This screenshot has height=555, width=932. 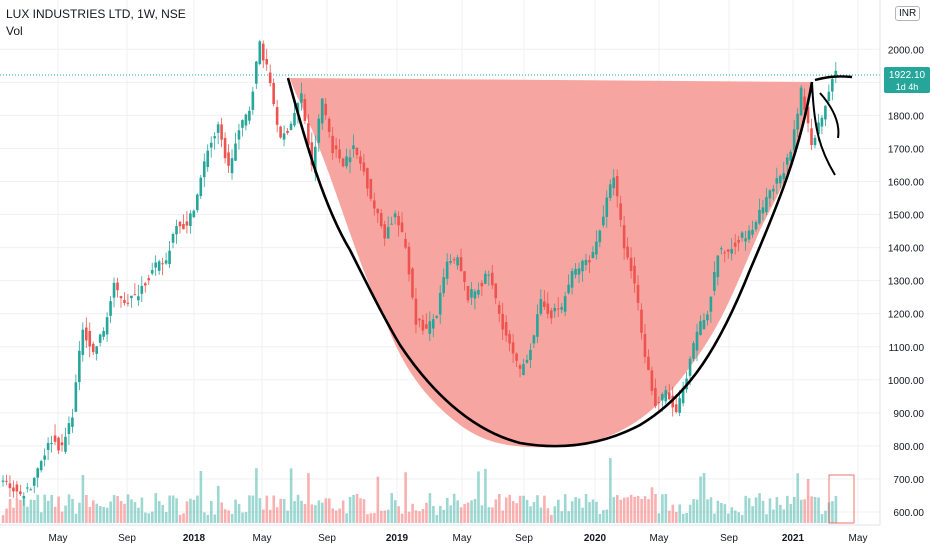 I want to click on y-tick-label: 1300.00, so click(x=906, y=282).